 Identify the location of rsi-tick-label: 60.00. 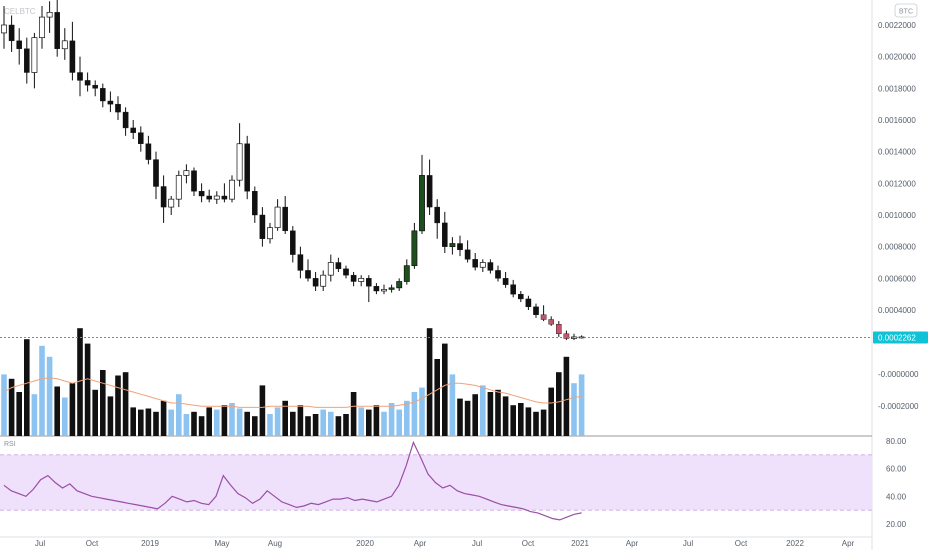
(896, 469).